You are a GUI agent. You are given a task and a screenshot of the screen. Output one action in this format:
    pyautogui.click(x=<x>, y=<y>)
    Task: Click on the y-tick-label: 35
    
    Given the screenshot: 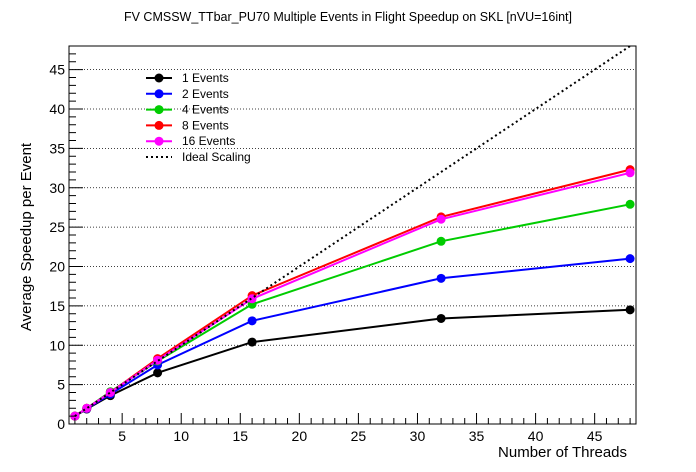 What is the action you would take?
    pyautogui.click(x=57, y=148)
    